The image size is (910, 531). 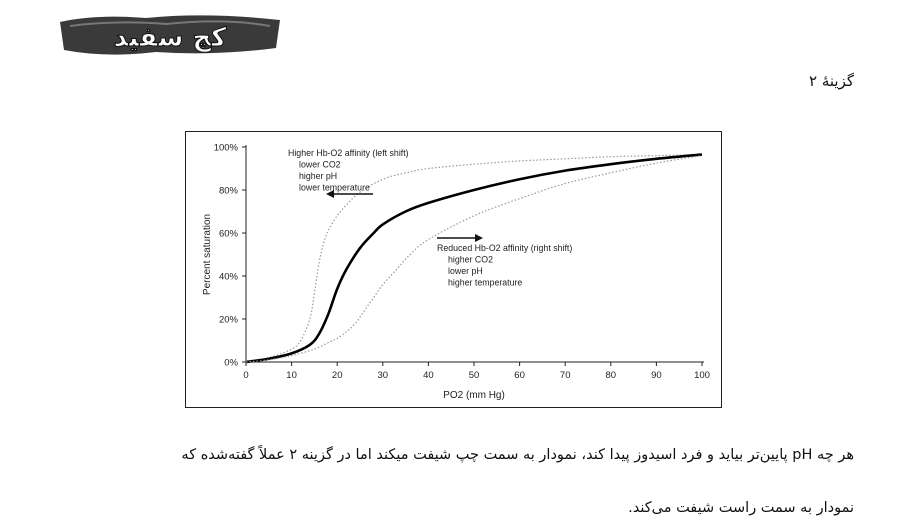 What do you see at coordinates (226, 148) in the screenshot?
I see `y-tick-label: 100%` at bounding box center [226, 148].